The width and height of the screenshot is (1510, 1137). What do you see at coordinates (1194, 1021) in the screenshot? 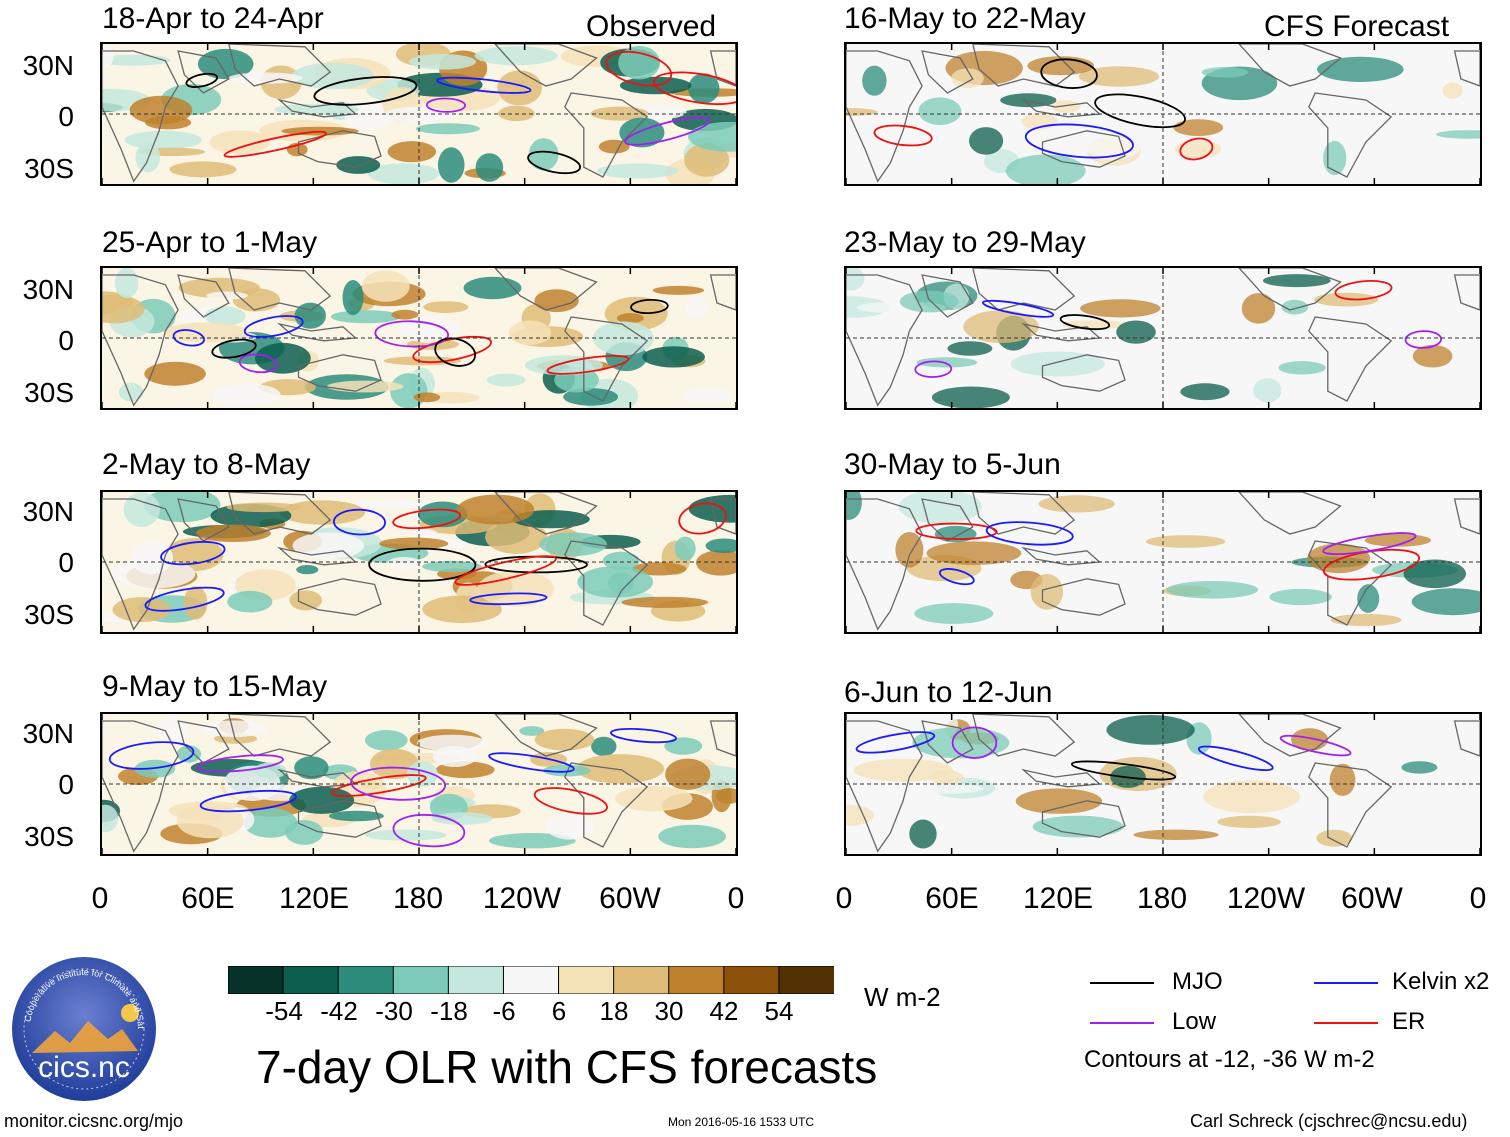
I see `legend-label-low: Low` at bounding box center [1194, 1021].